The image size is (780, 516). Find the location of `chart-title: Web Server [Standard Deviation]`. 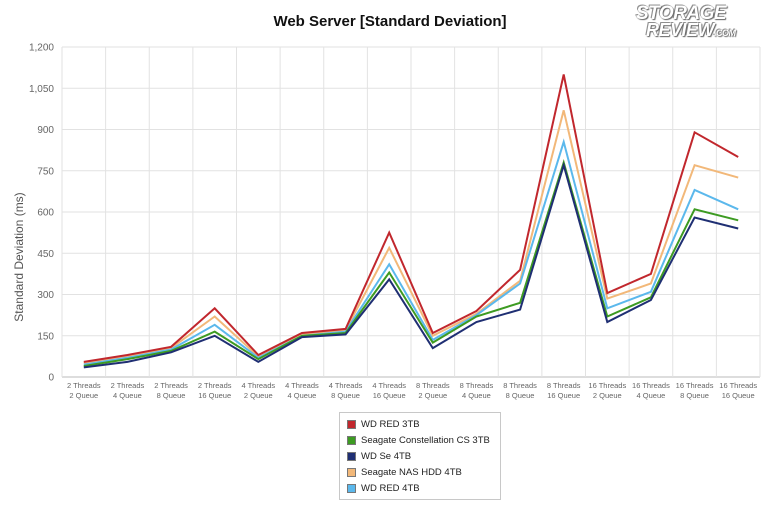

chart-title: Web Server [Standard Deviation] is located at coordinates (390, 21).